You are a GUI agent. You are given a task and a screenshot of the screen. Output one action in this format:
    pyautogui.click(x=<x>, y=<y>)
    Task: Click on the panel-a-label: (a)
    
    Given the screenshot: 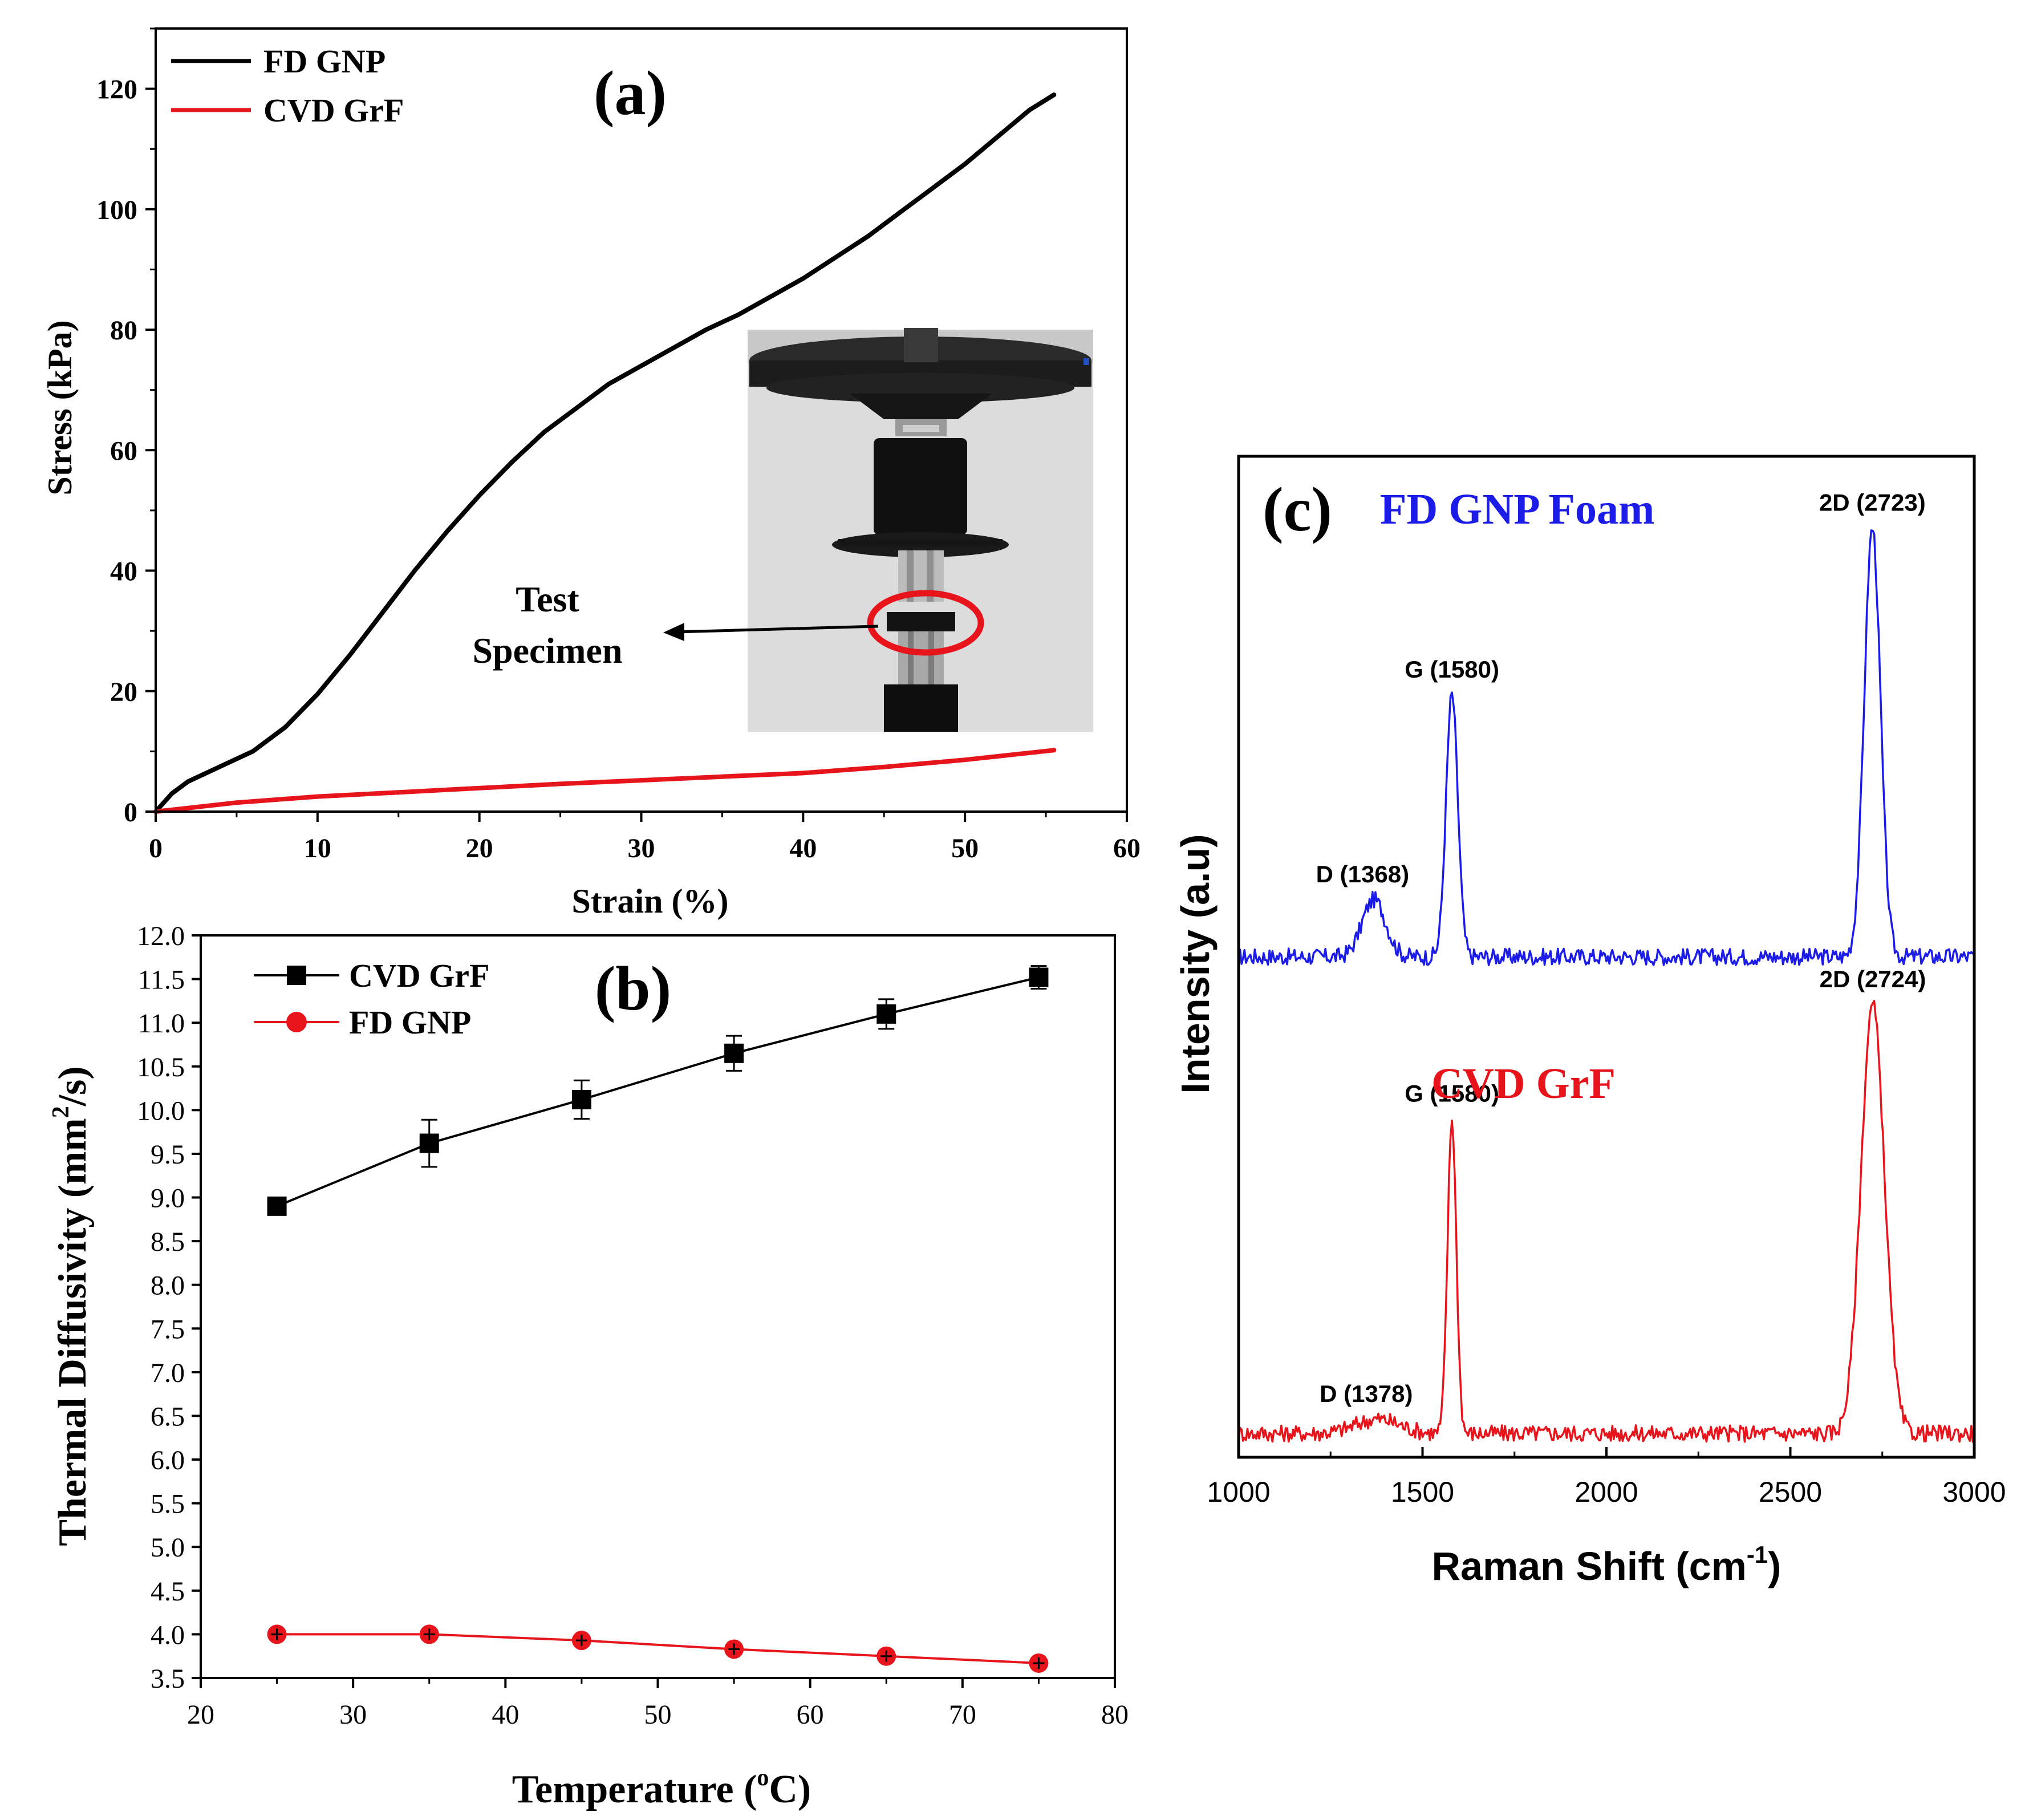 What is the action you would take?
    pyautogui.click(x=630, y=93)
    